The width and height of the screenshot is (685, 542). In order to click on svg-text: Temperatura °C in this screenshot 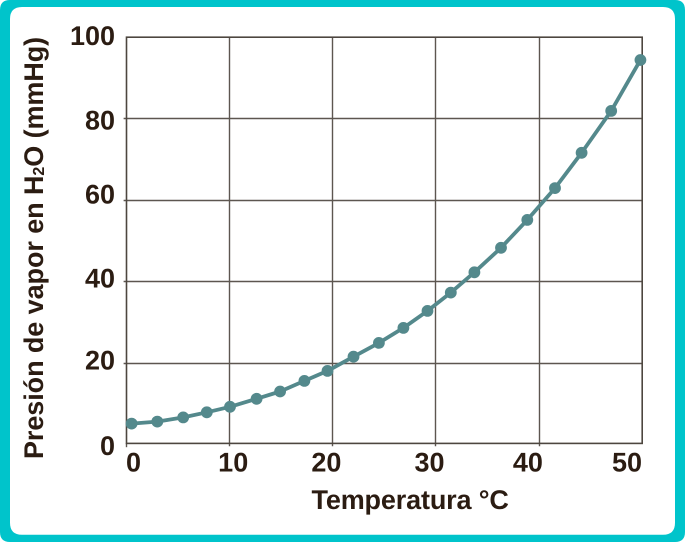, I will do `click(410, 500)`.